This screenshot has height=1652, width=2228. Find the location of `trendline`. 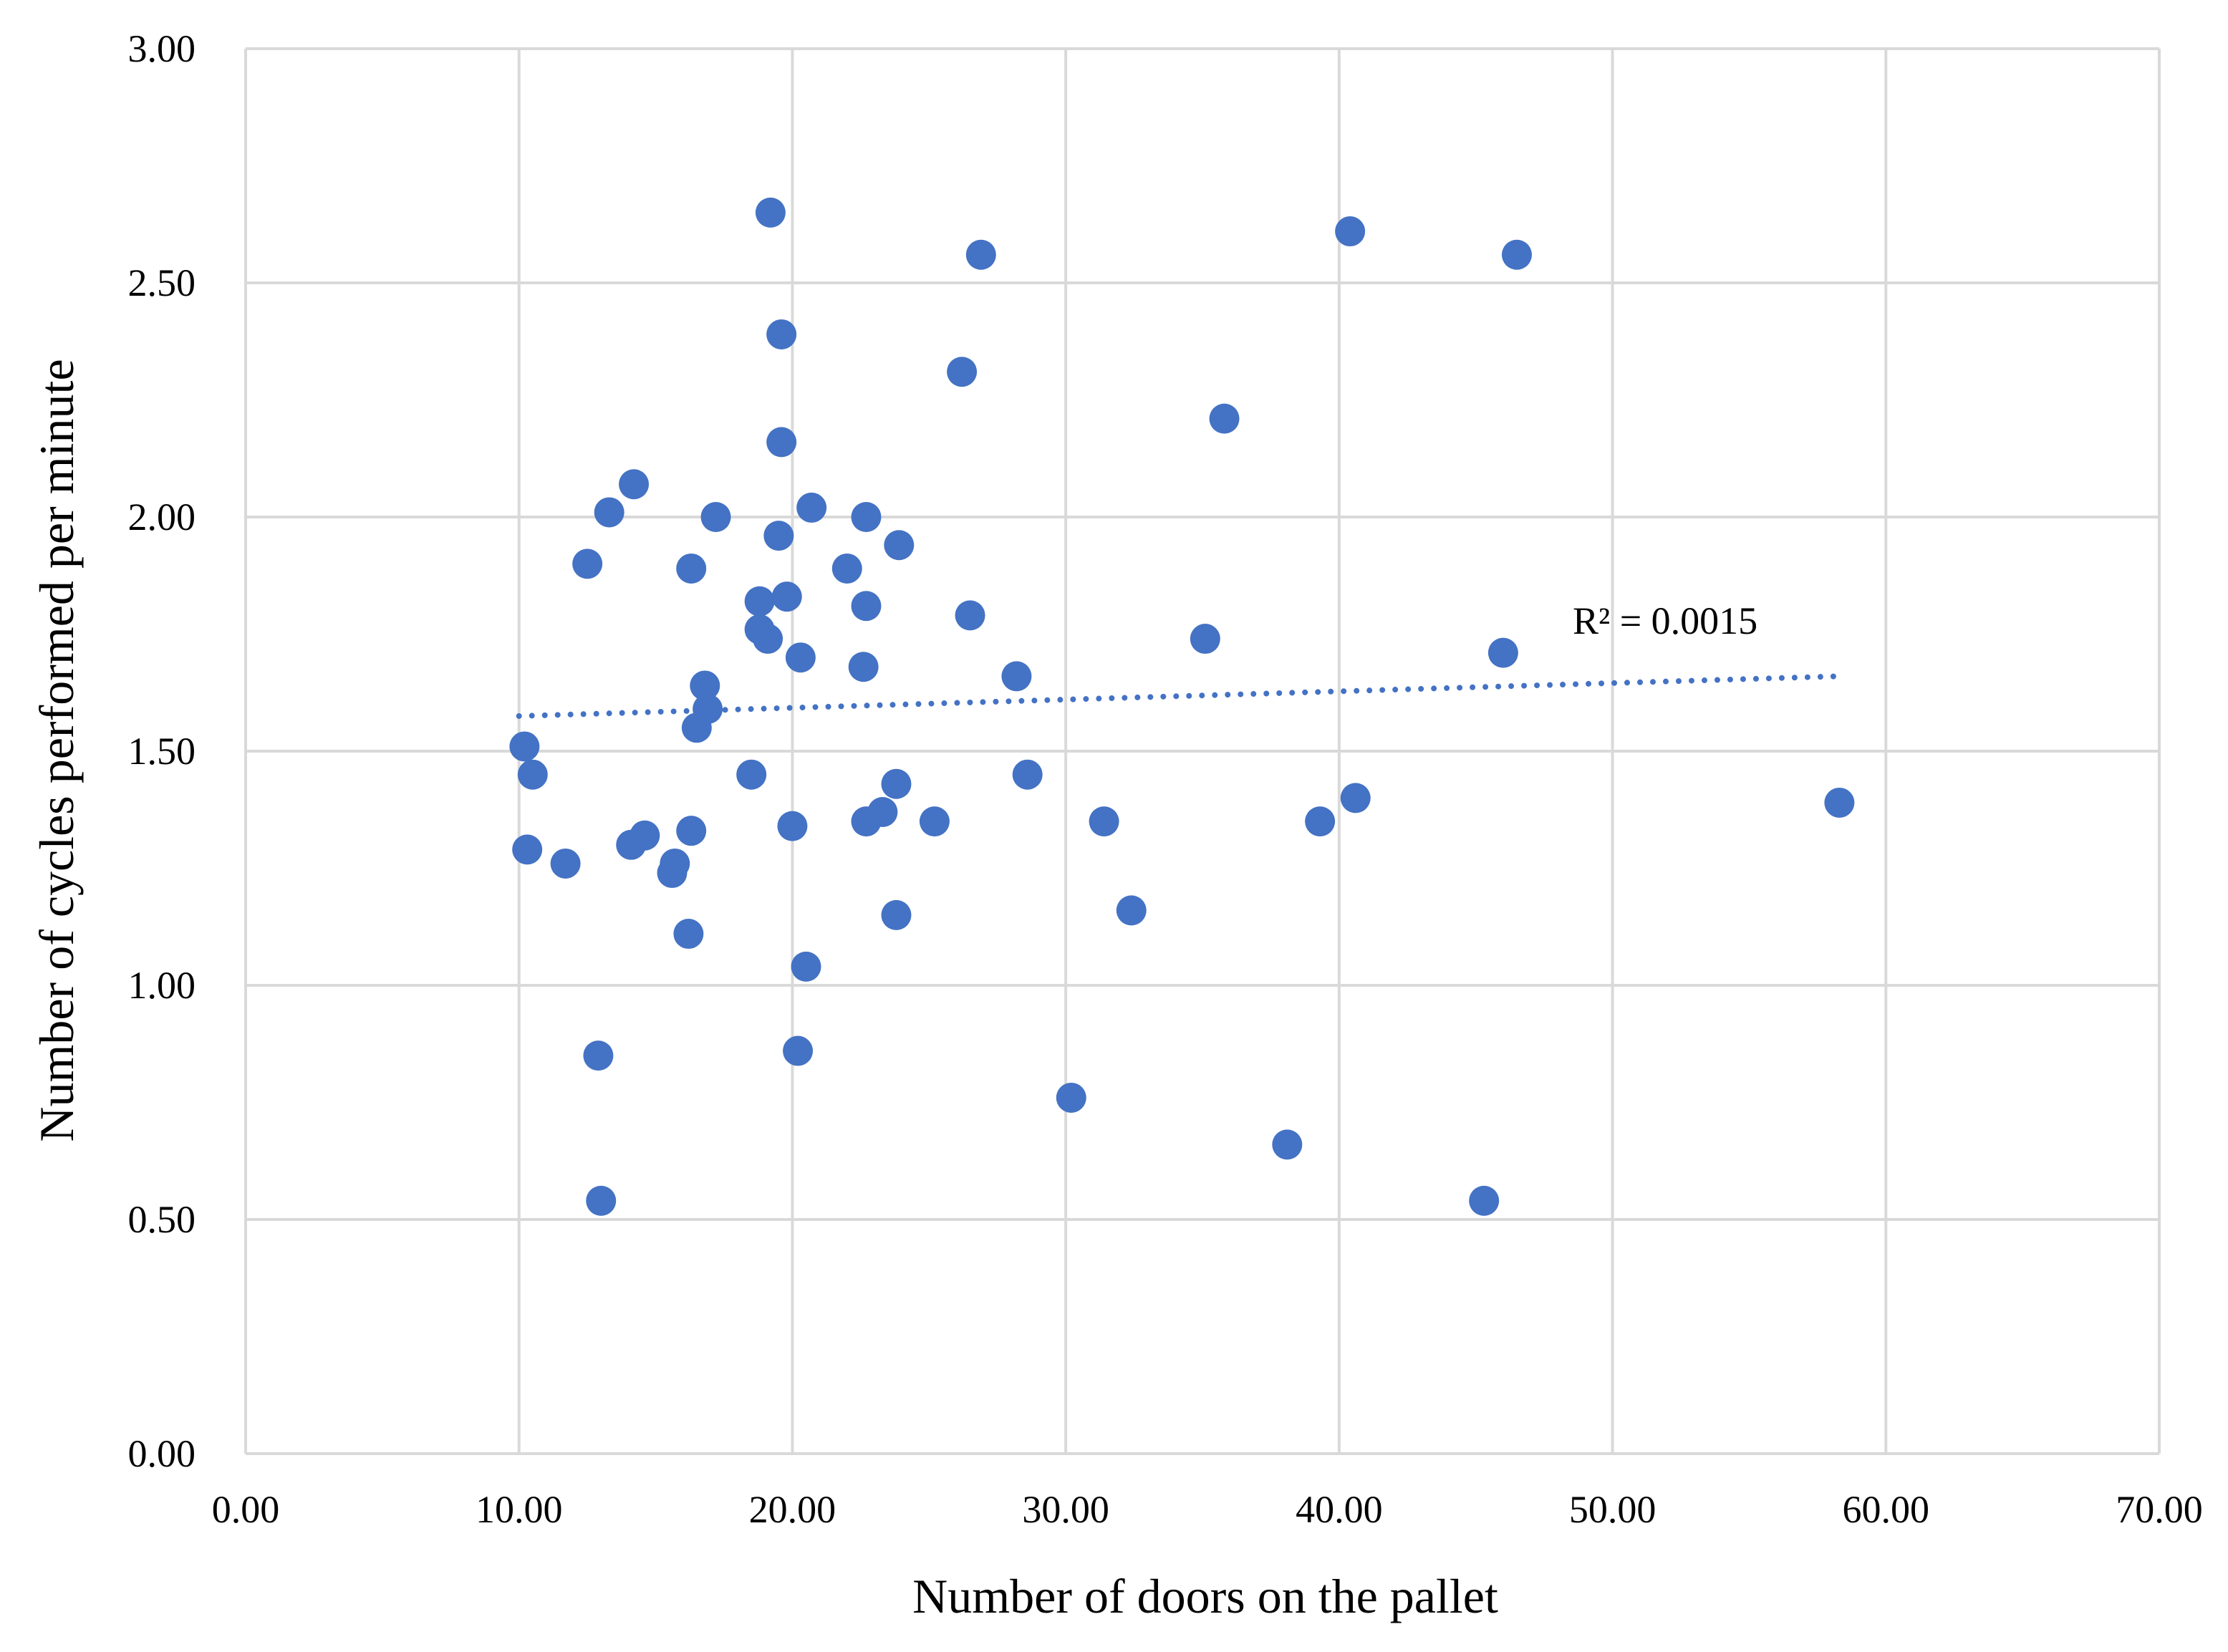

trendline is located at coordinates (1179, 696).